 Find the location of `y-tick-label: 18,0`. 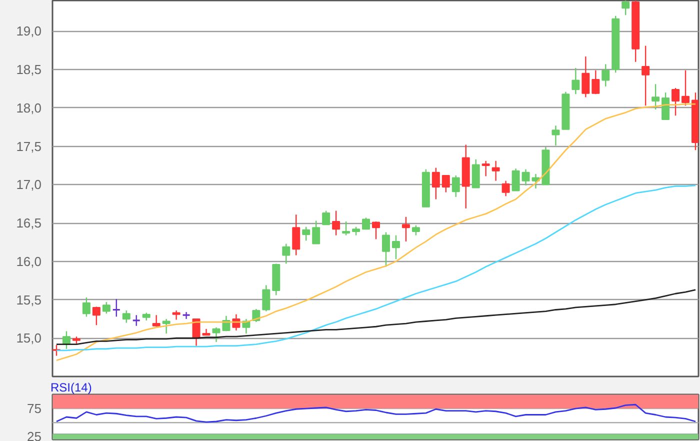

y-tick-label: 18,0 is located at coordinates (29, 108).